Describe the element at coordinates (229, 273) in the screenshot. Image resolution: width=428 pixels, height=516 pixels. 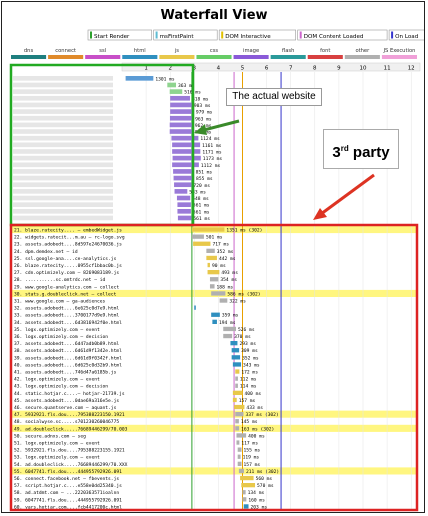
I see `request-duration: 493 ms` at that location.